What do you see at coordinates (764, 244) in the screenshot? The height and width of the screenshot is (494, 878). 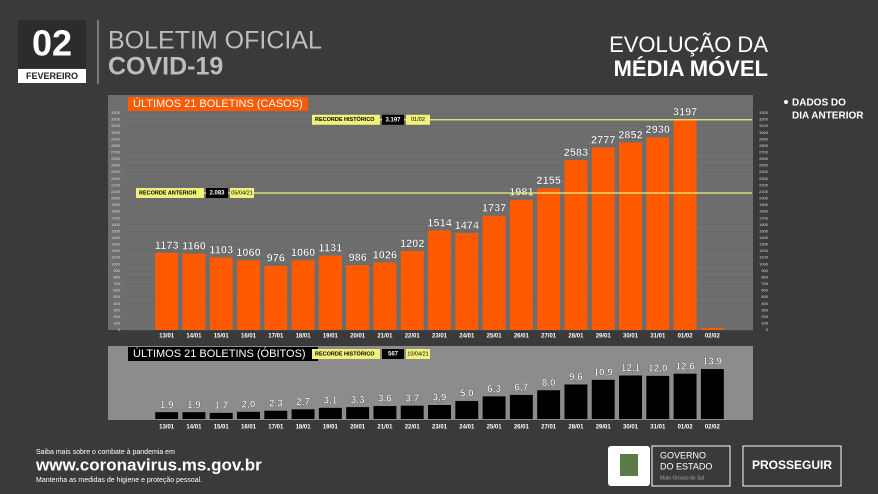 I see `y2-tick-label: 1300` at bounding box center [764, 244].